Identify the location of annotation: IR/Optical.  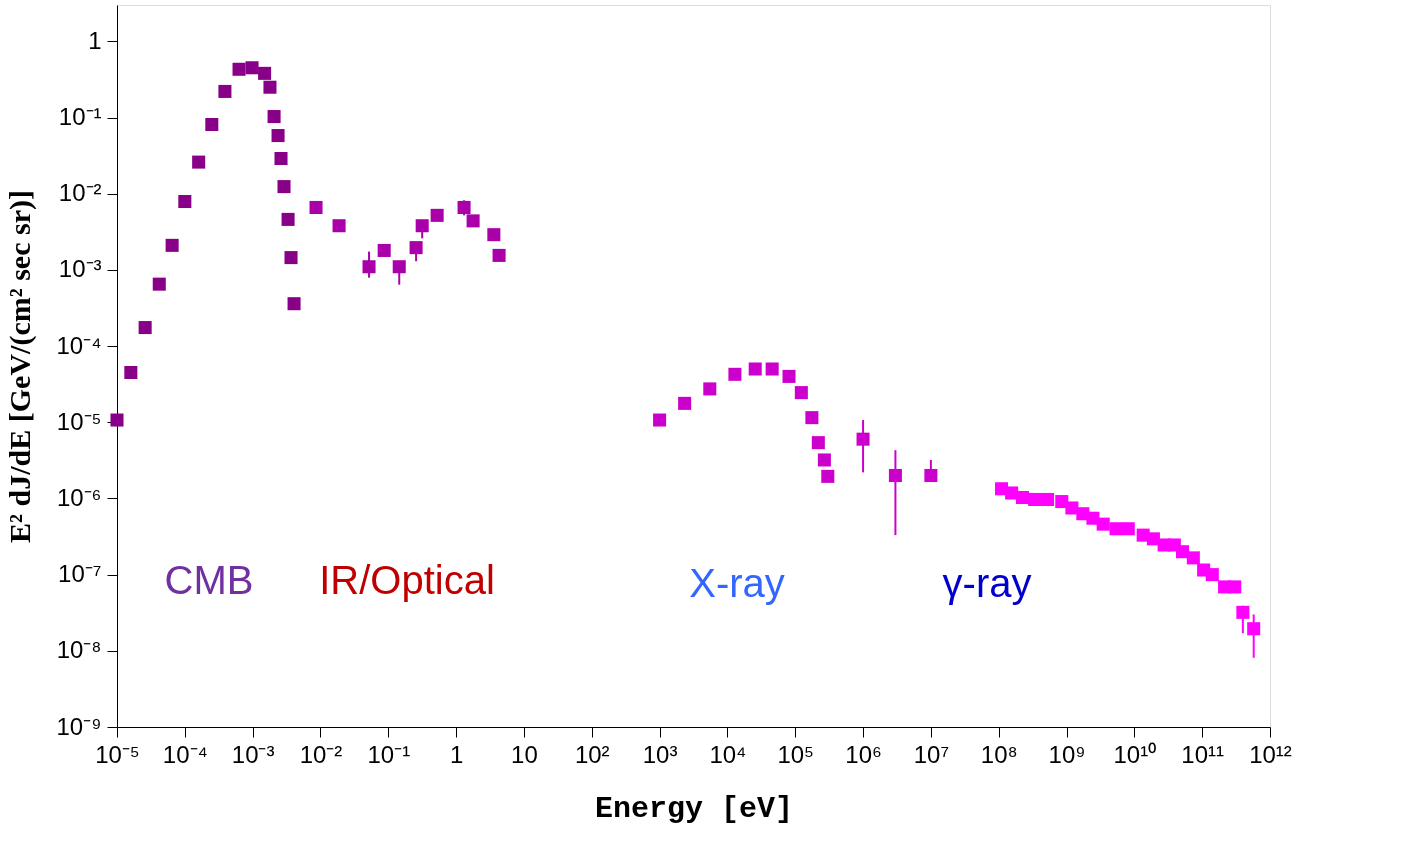
(407, 580).